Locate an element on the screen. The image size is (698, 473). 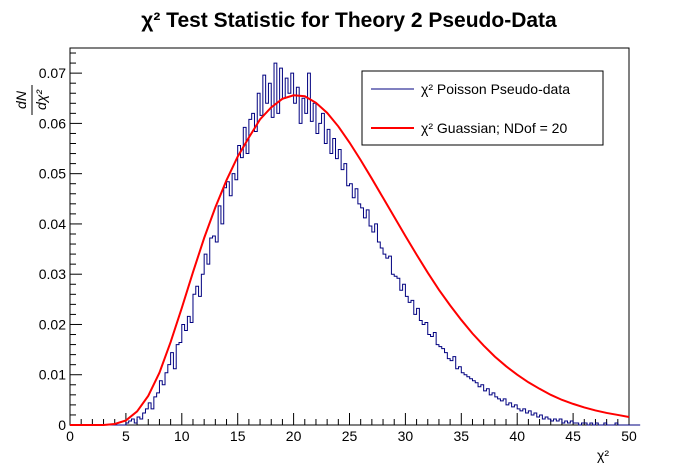
y-axis: 0 0.01 0.02 0.03 0.04 0.05 0.06 0.07 is located at coordinates (60, 242).